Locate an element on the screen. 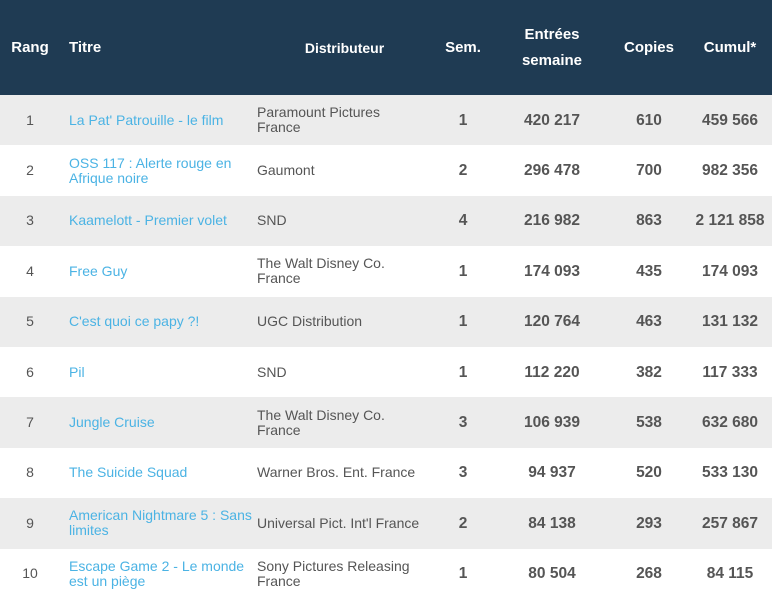 The height and width of the screenshot is (599, 772). title-cell: C'est quoi ce papy ?! is located at coordinates (158, 322).